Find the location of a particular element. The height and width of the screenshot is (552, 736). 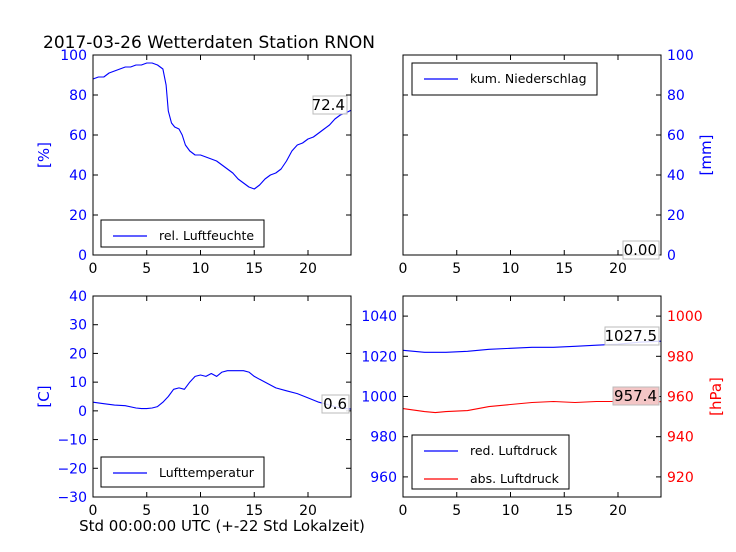

annotation-label: 0.6 is located at coordinates (335, 404).